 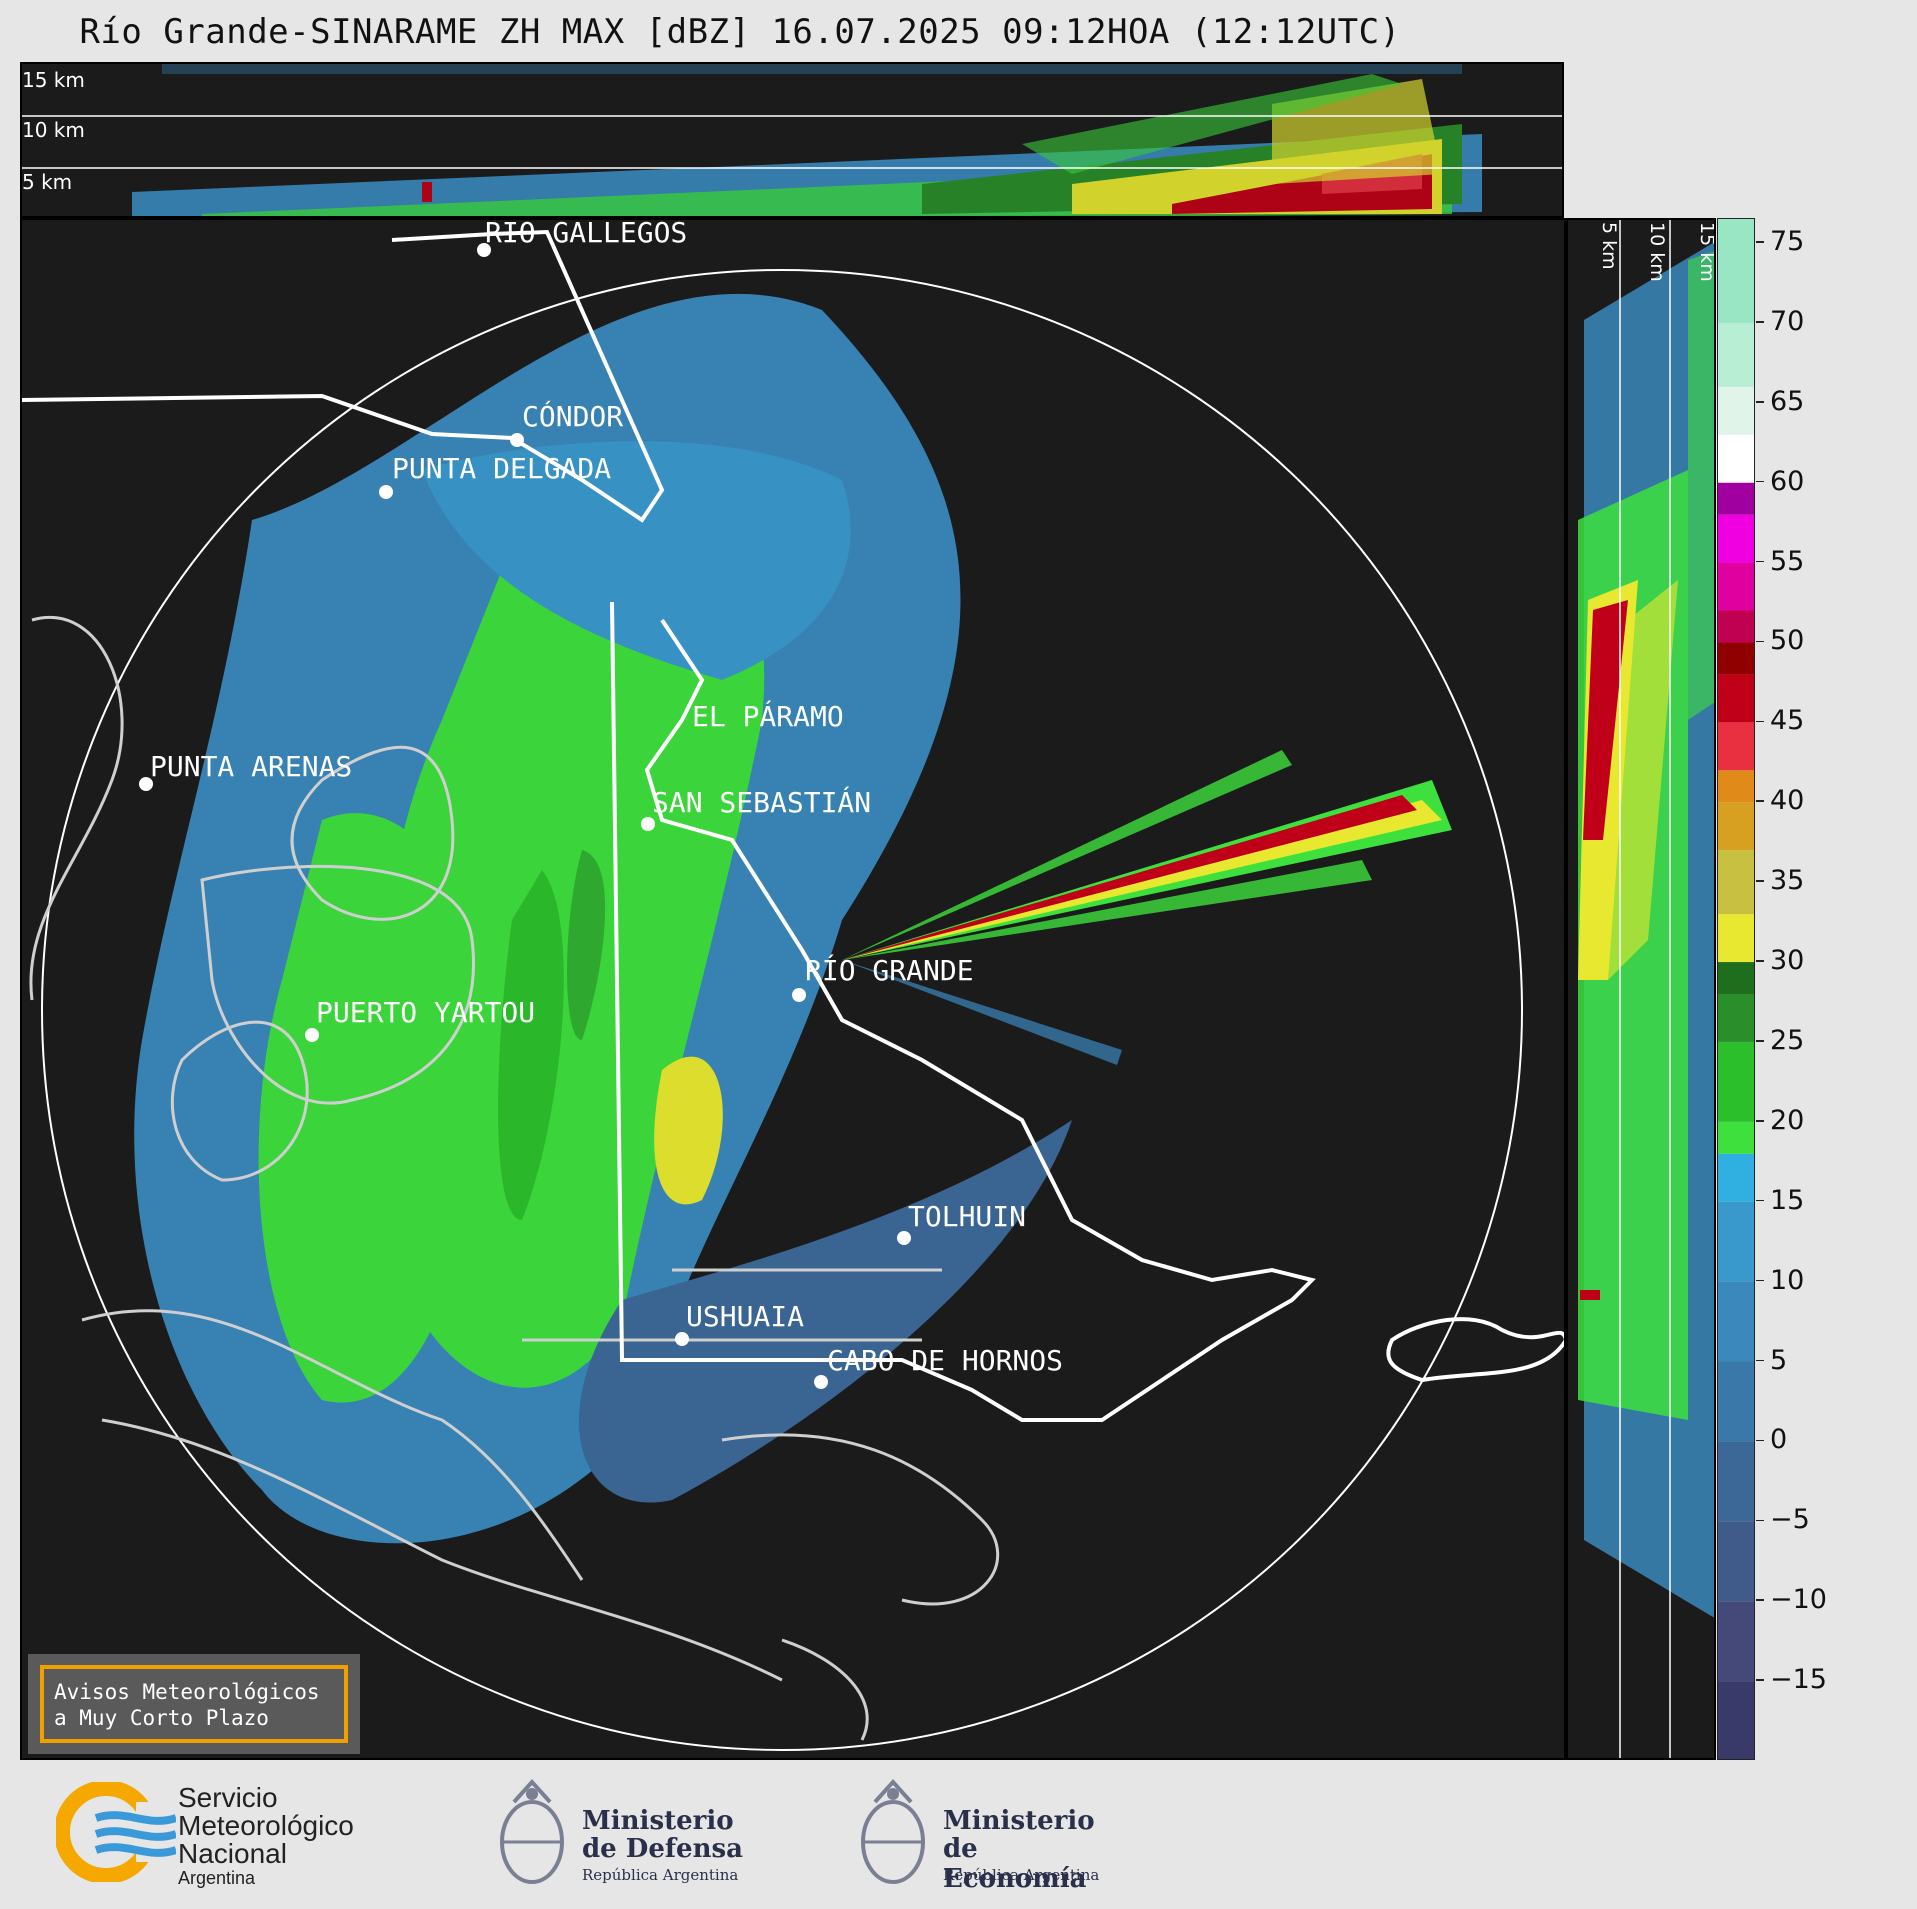 I want to click on city-dot-san-sebastian, so click(x=648, y=824).